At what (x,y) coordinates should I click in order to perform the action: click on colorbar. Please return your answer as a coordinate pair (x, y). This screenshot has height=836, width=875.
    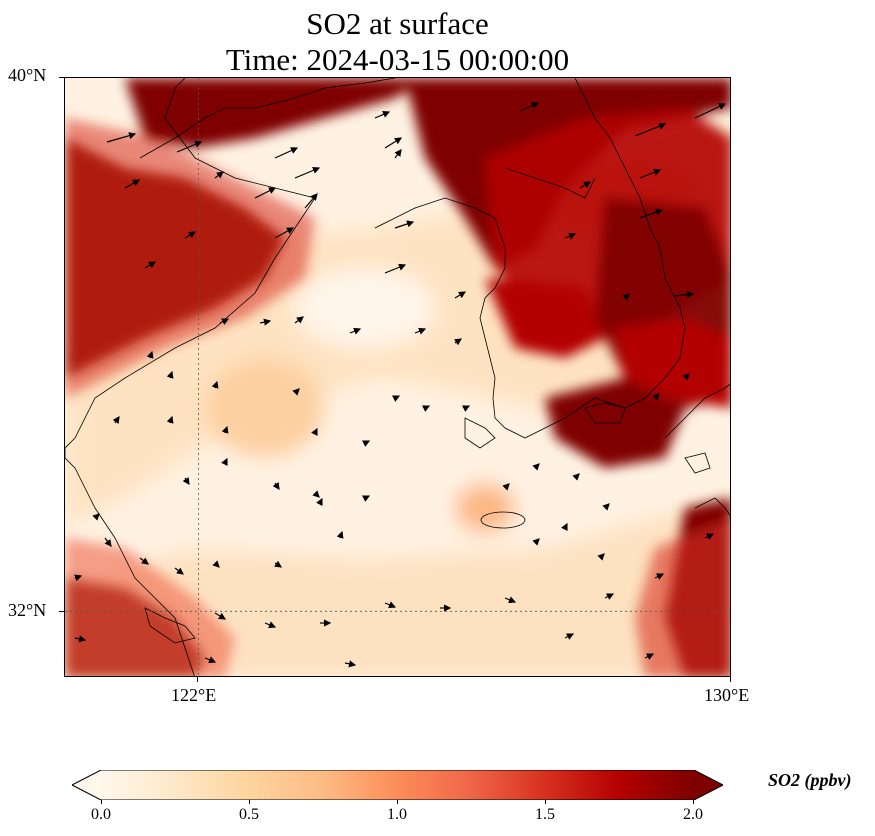
    Looking at the image, I should click on (397, 785).